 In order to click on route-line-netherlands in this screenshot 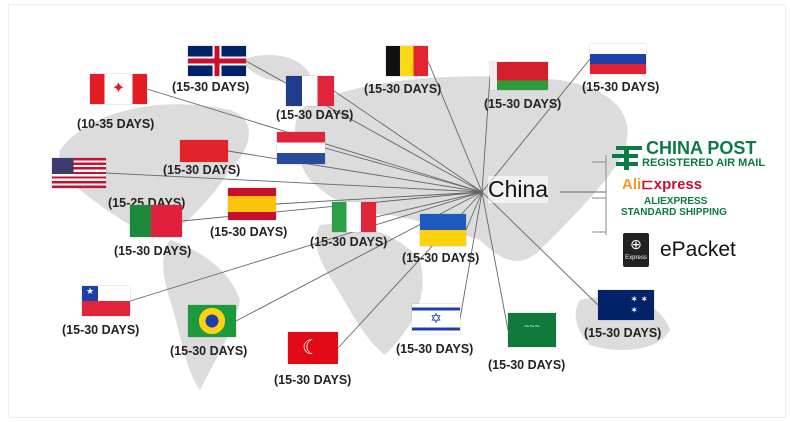, I will do `click(403, 170)`.